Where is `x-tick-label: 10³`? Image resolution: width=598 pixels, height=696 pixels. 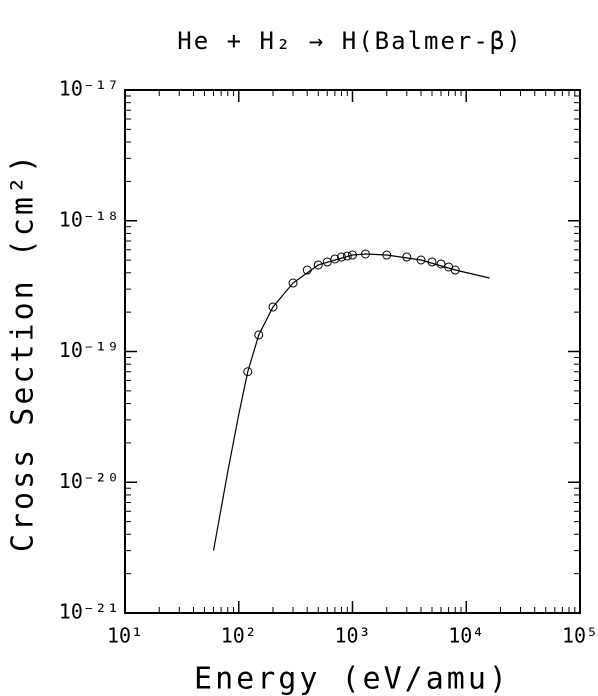 x-tick-label: 10³ is located at coordinates (352, 636).